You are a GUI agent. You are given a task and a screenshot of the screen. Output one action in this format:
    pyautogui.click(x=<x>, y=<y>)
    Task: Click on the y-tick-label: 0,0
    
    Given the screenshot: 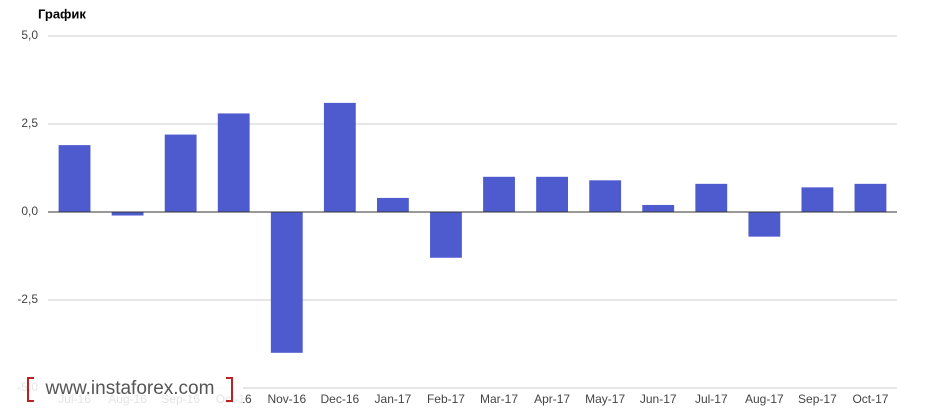 What is the action you would take?
    pyautogui.click(x=29, y=211)
    